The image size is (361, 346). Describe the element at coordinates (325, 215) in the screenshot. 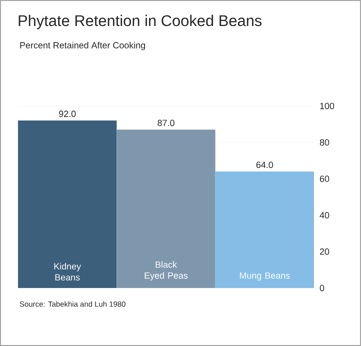

I see `y-tick-label: 40` at that location.